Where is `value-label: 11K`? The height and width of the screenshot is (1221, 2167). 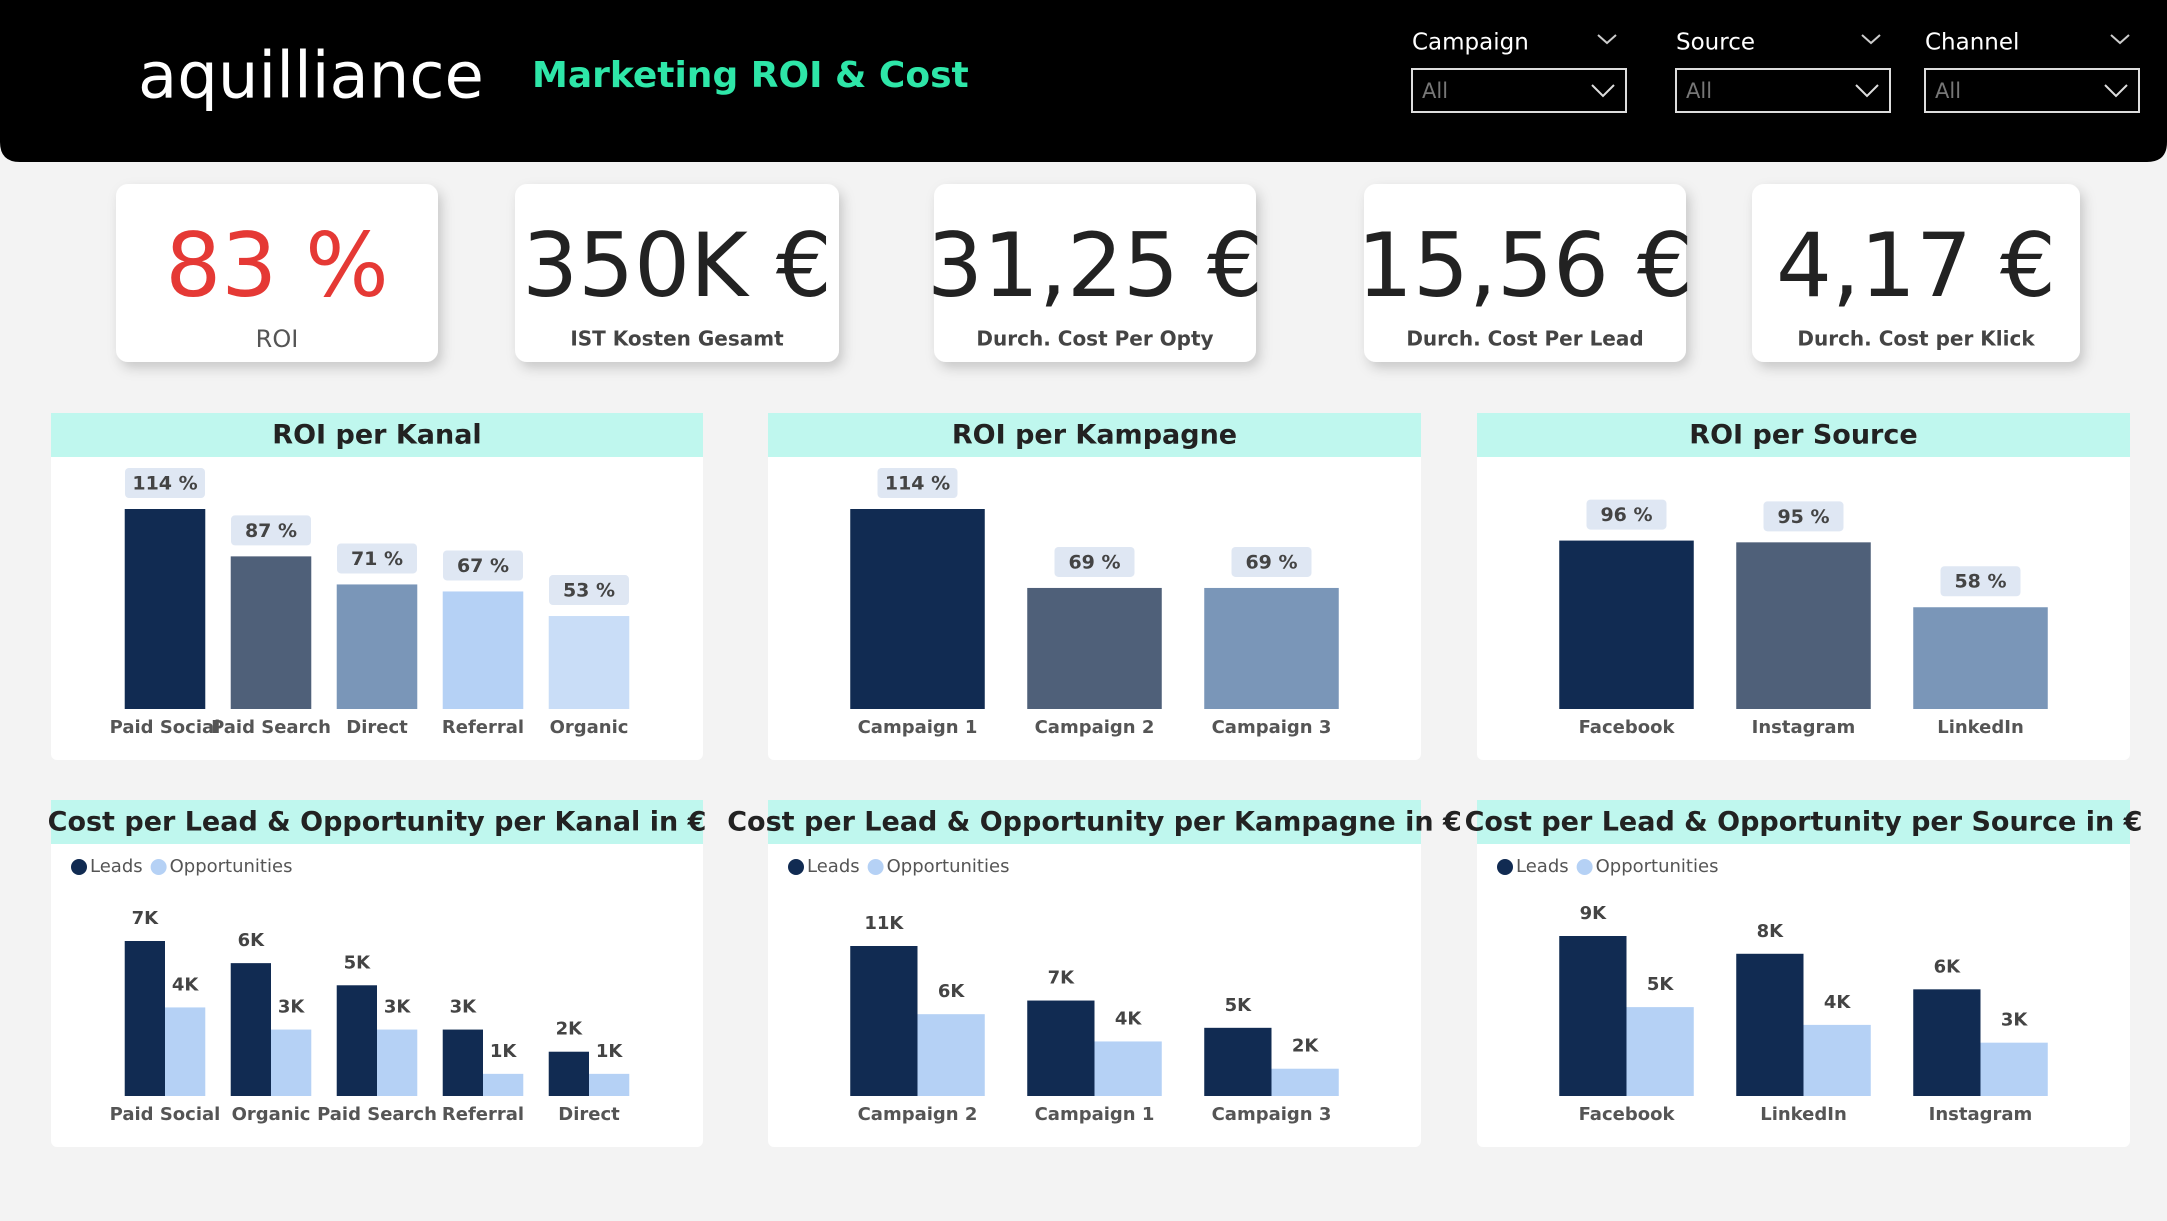 value-label: 11K is located at coordinates (884, 923).